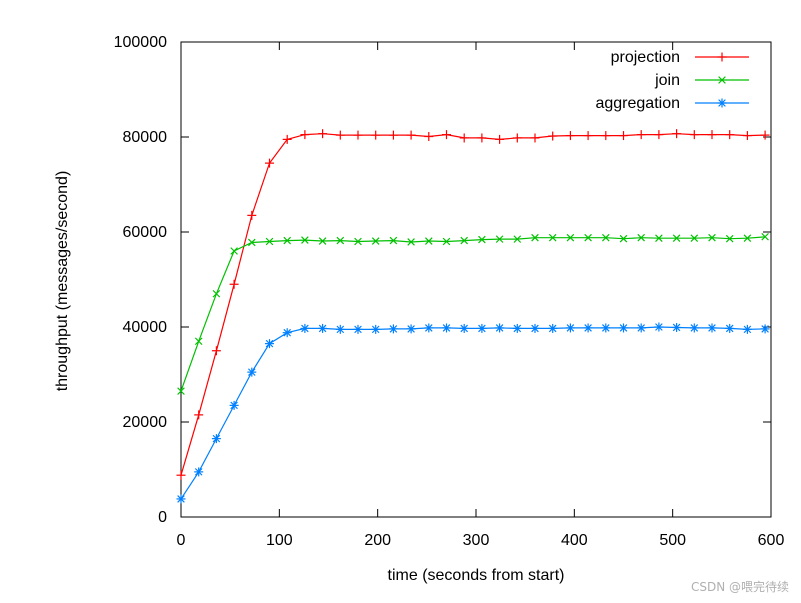 The image size is (801, 603). I want to click on legend-marker-aggregation, so click(722, 103).